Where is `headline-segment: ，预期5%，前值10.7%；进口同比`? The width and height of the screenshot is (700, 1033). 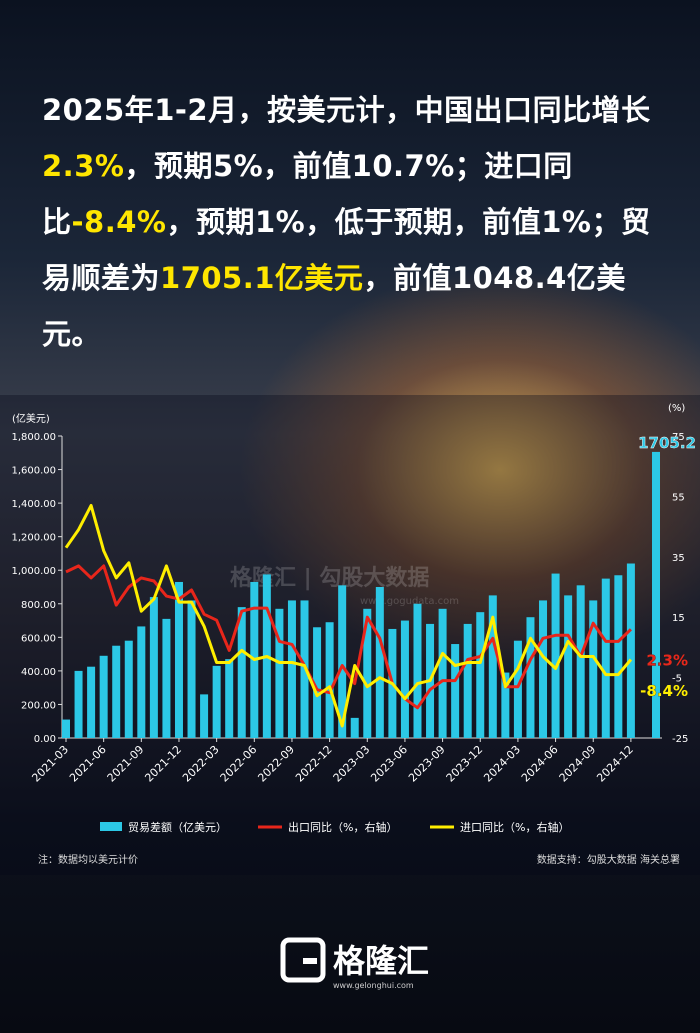 headline-segment: ，预期5%，前值10.7%；进口同比 is located at coordinates (307, 194).